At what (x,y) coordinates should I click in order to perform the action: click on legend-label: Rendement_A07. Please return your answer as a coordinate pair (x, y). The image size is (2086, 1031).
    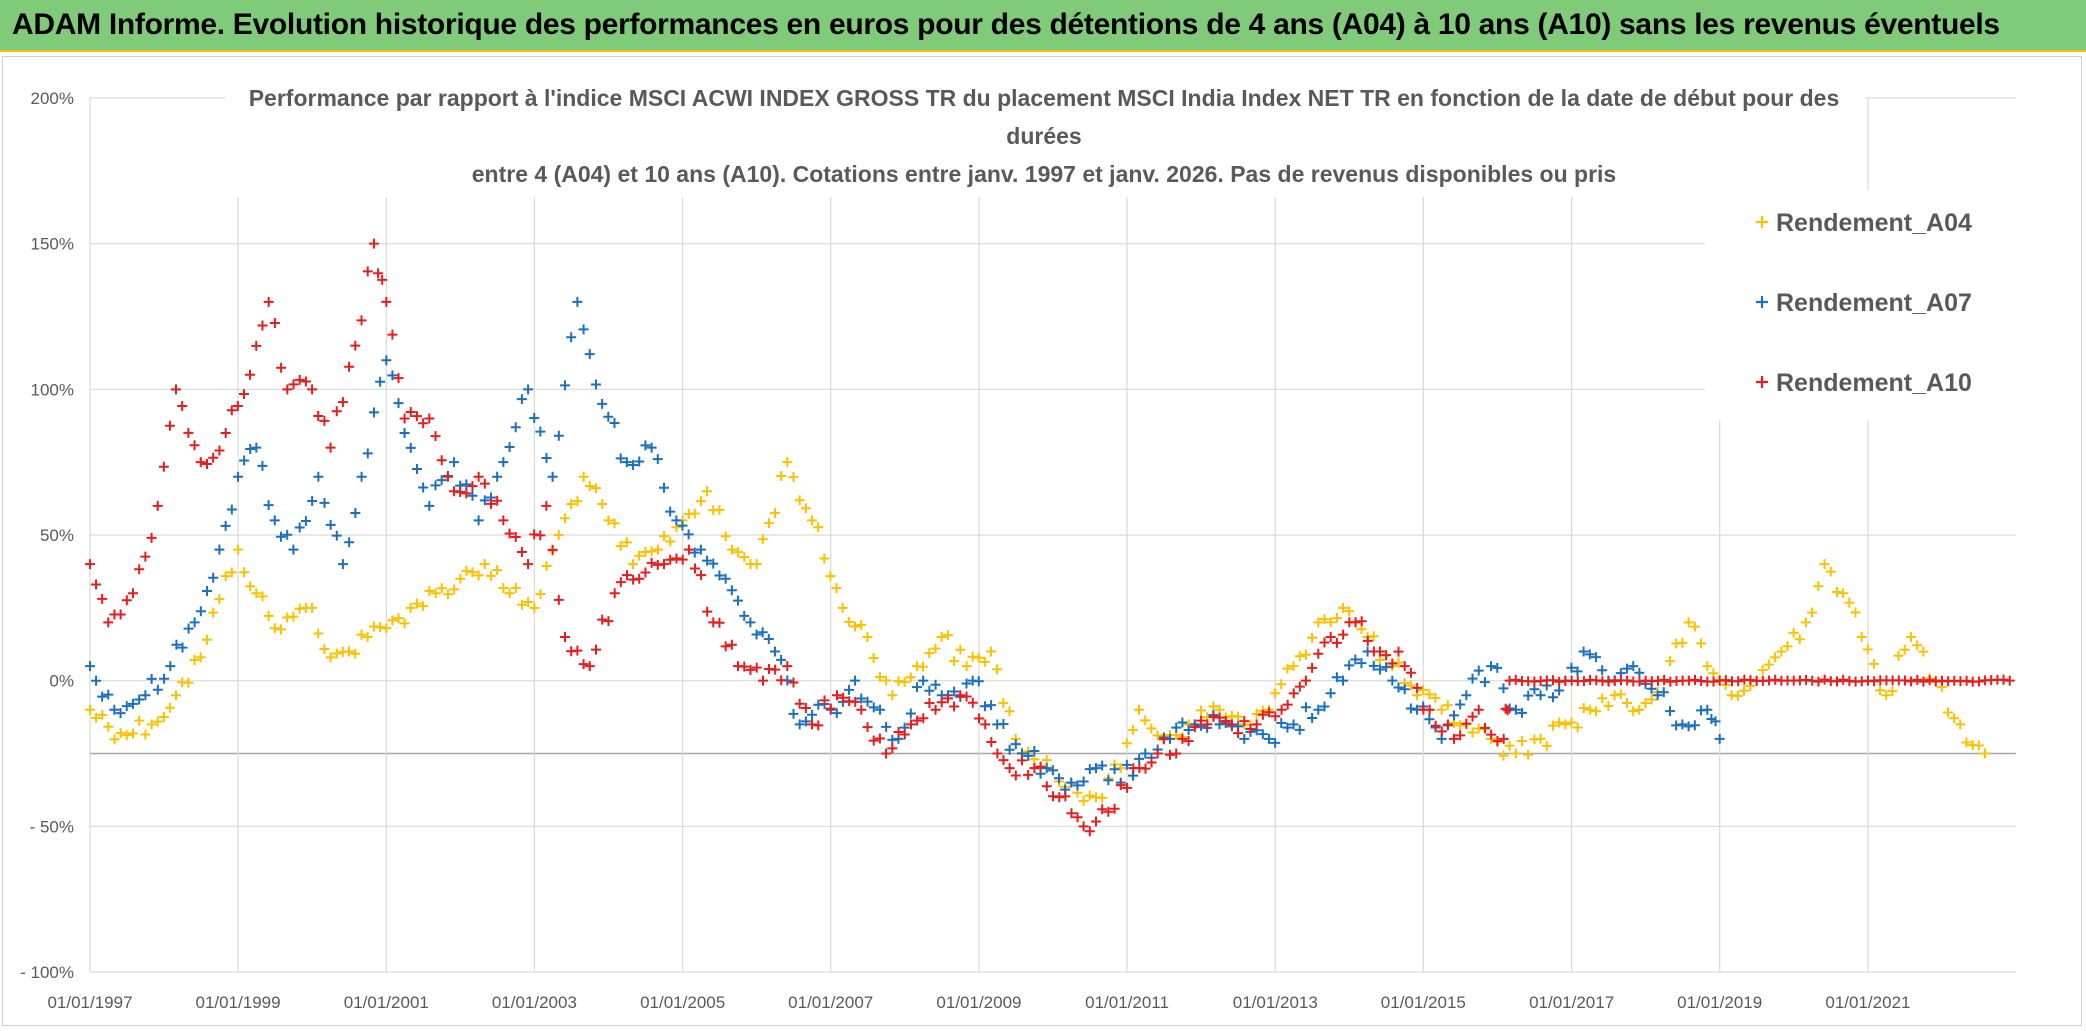
    Looking at the image, I should click on (1874, 303).